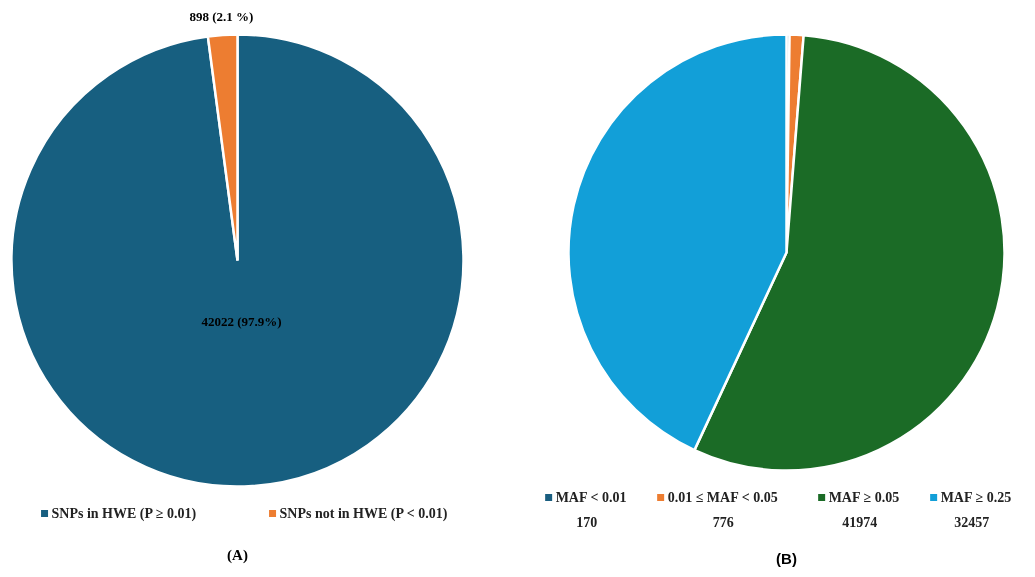  What do you see at coordinates (124, 514) in the screenshot?
I see `legend-label: SNPs in HWE (P ≥ 0.01)` at bounding box center [124, 514].